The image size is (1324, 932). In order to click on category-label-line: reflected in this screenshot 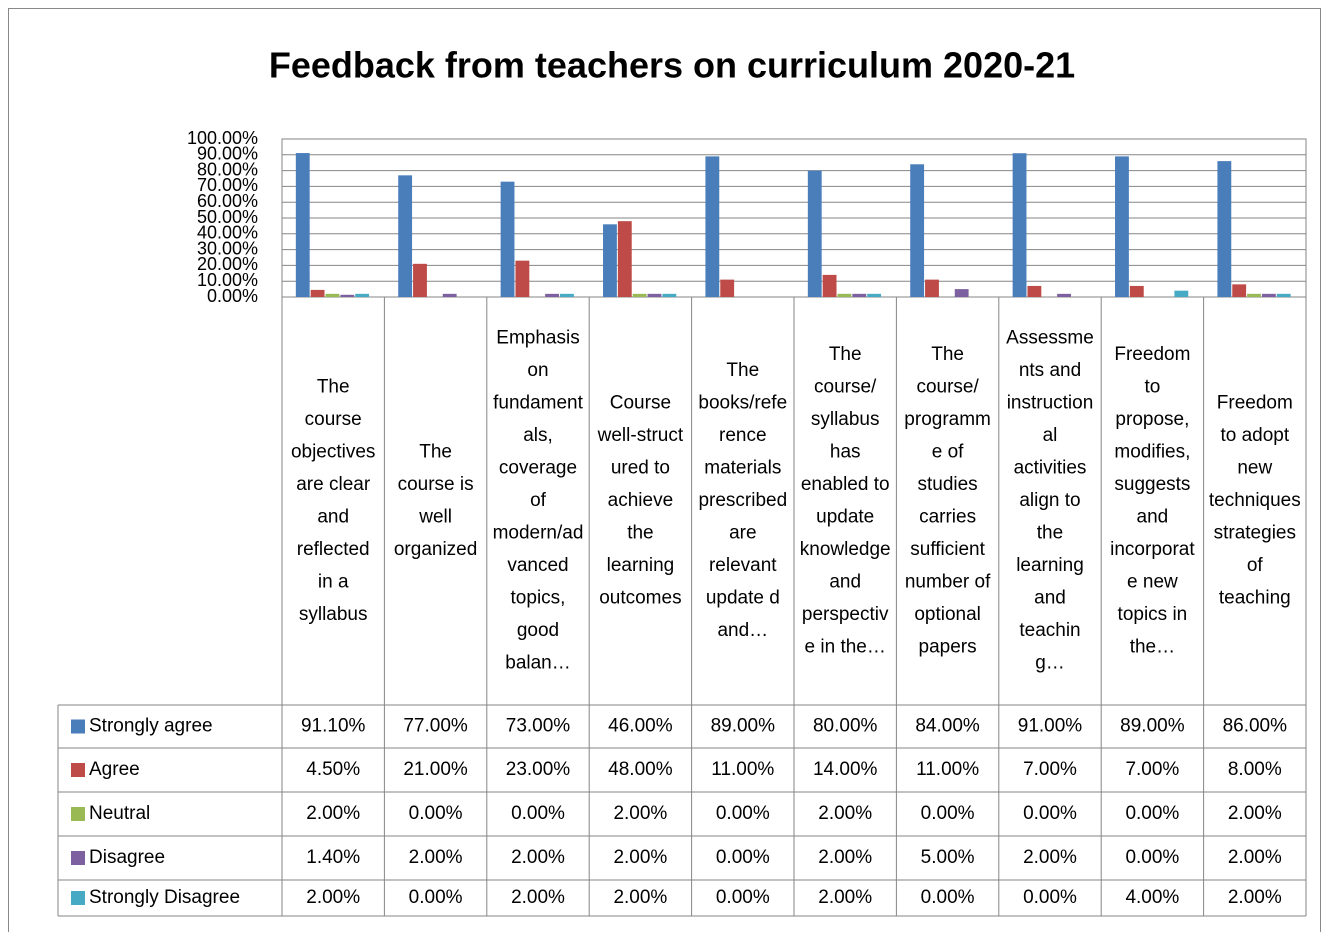, I will do `click(333, 549)`.